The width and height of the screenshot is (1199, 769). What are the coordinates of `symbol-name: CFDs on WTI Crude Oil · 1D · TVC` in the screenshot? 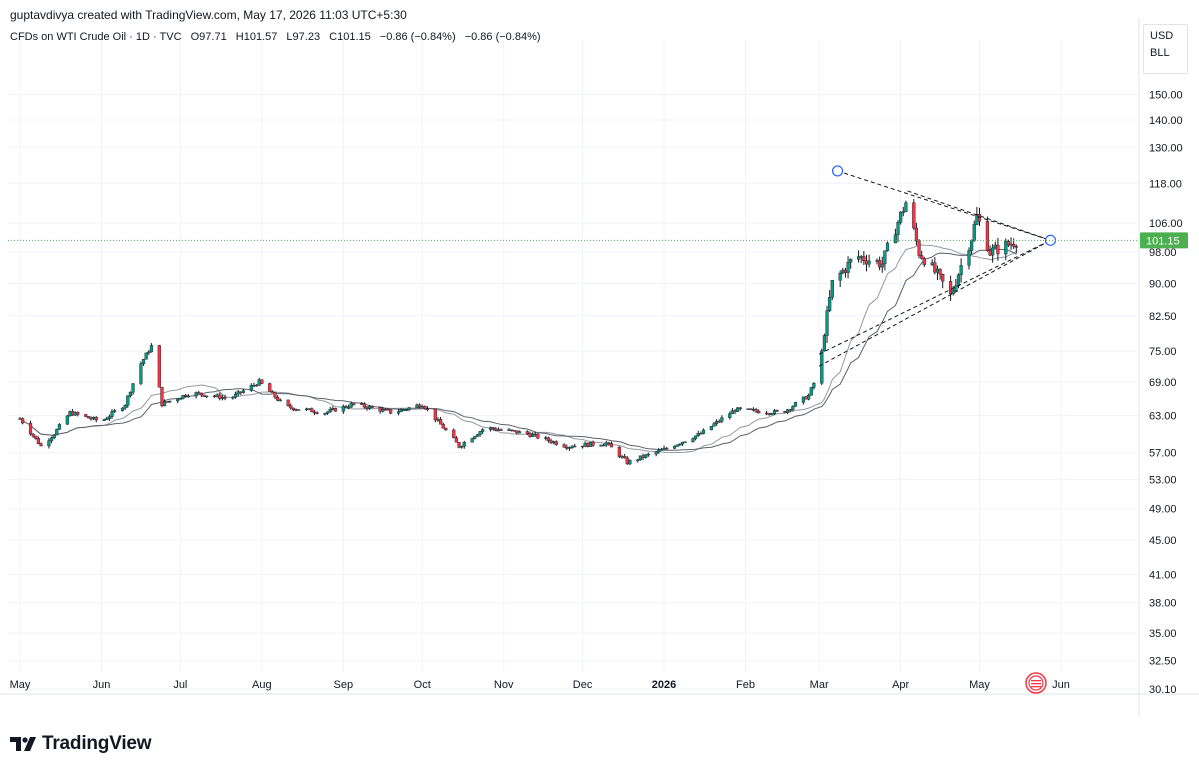 It's located at (96, 37).